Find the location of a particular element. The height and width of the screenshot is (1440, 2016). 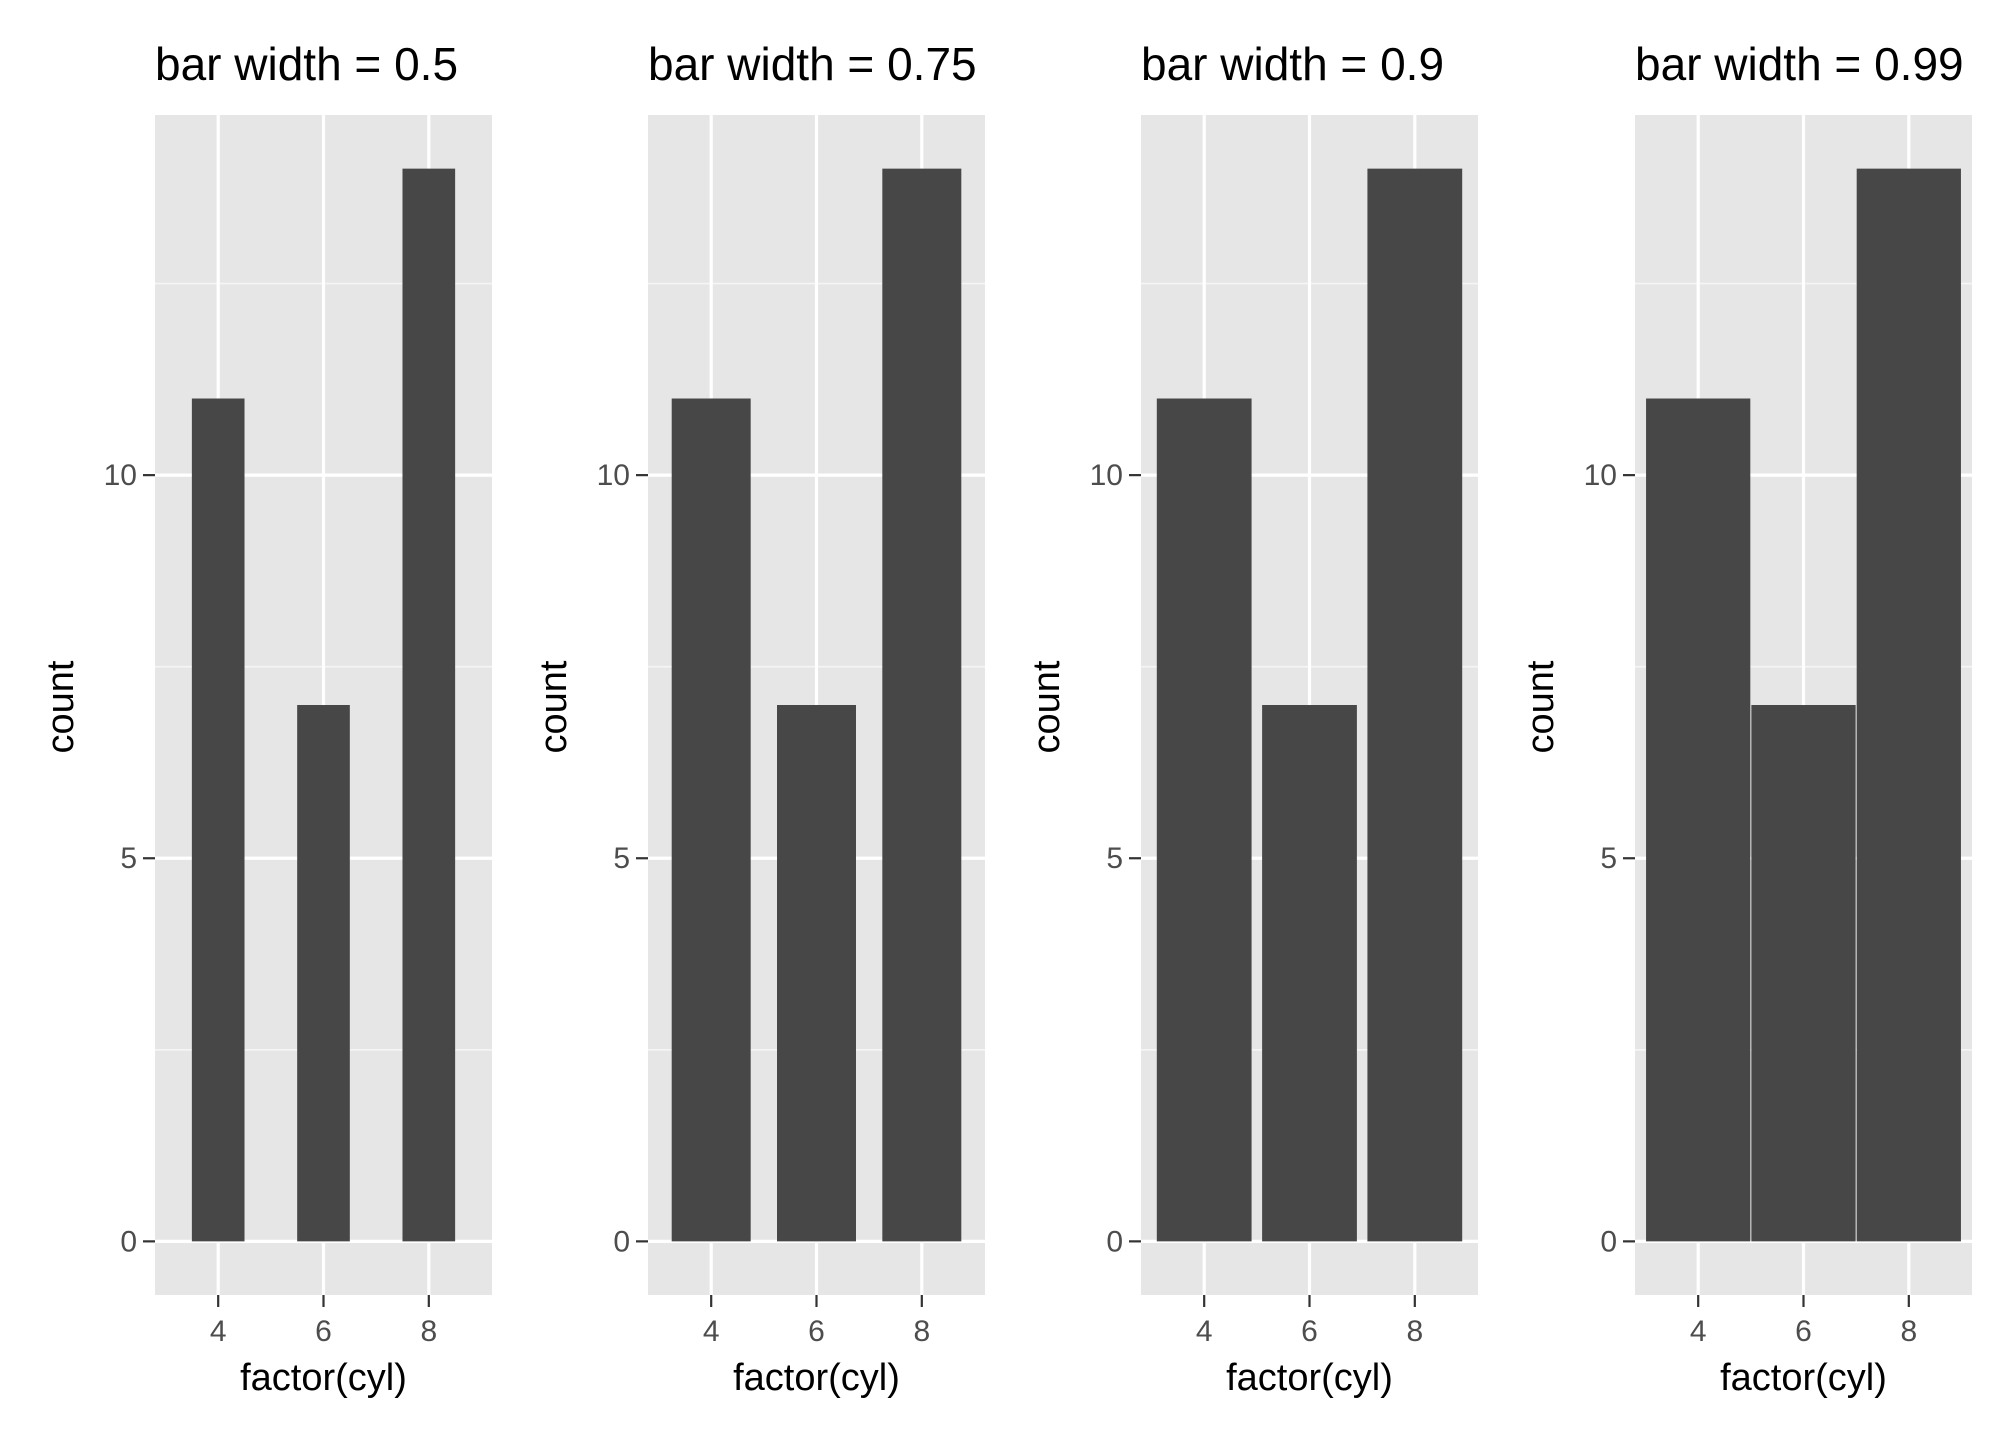

panel-title: bar width = 0.99 is located at coordinates (1799, 64).